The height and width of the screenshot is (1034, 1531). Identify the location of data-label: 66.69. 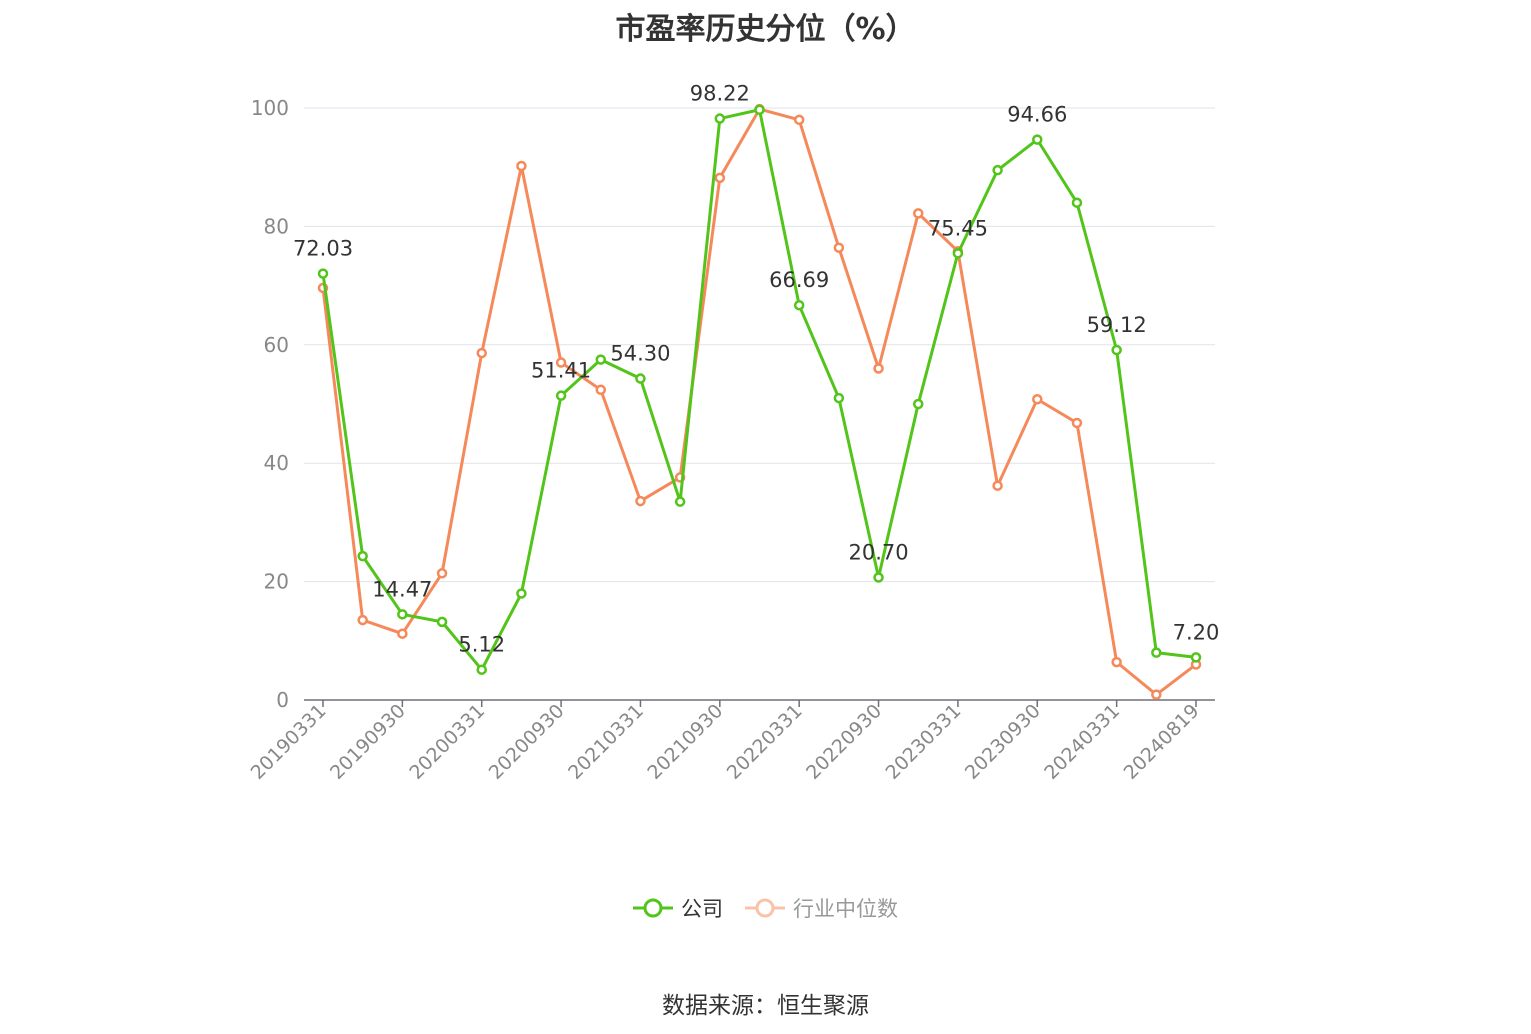
(799, 280).